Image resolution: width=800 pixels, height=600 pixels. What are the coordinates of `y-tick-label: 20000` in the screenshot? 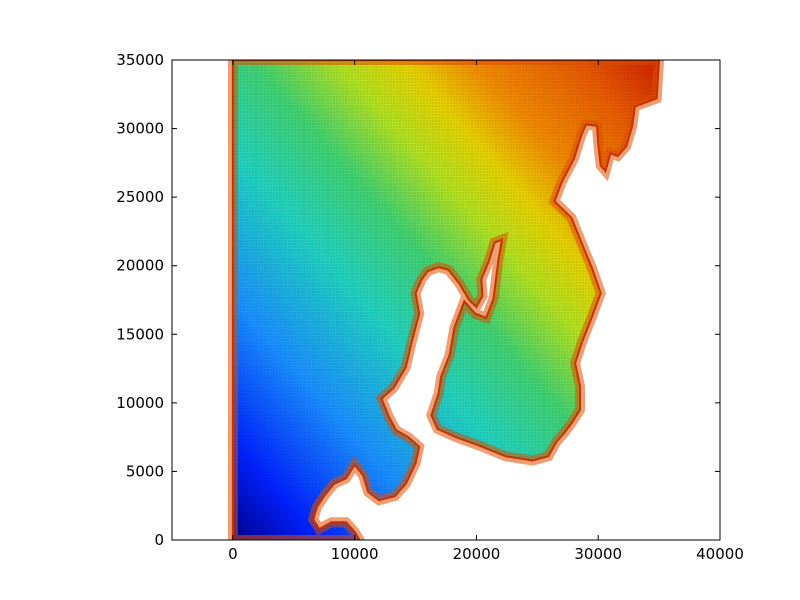 It's located at (140, 266).